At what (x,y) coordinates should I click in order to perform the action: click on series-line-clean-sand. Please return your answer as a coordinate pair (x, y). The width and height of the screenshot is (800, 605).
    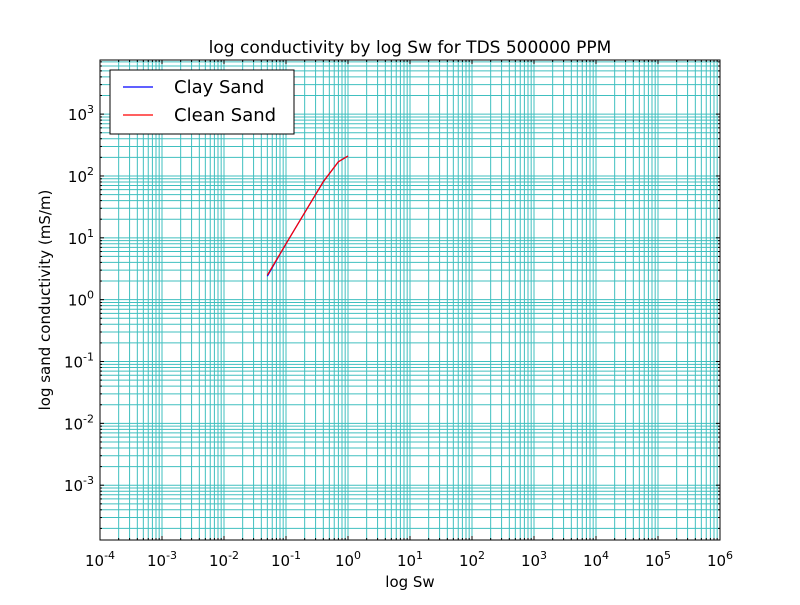
    Looking at the image, I should click on (307, 215).